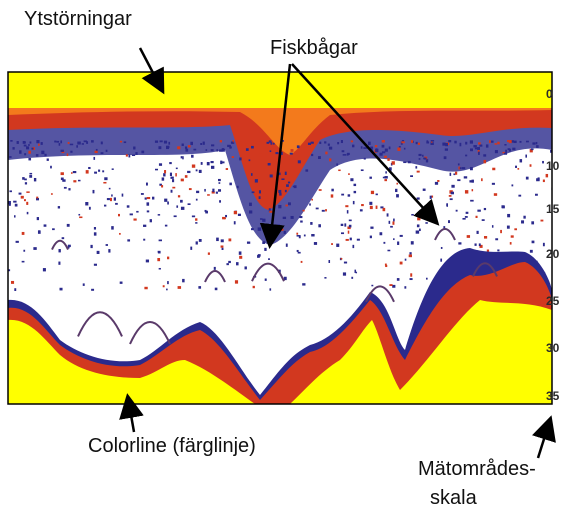 The image size is (566, 519). What do you see at coordinates (78, 19) in the screenshot?
I see `label-surface: Ytstörningar` at bounding box center [78, 19].